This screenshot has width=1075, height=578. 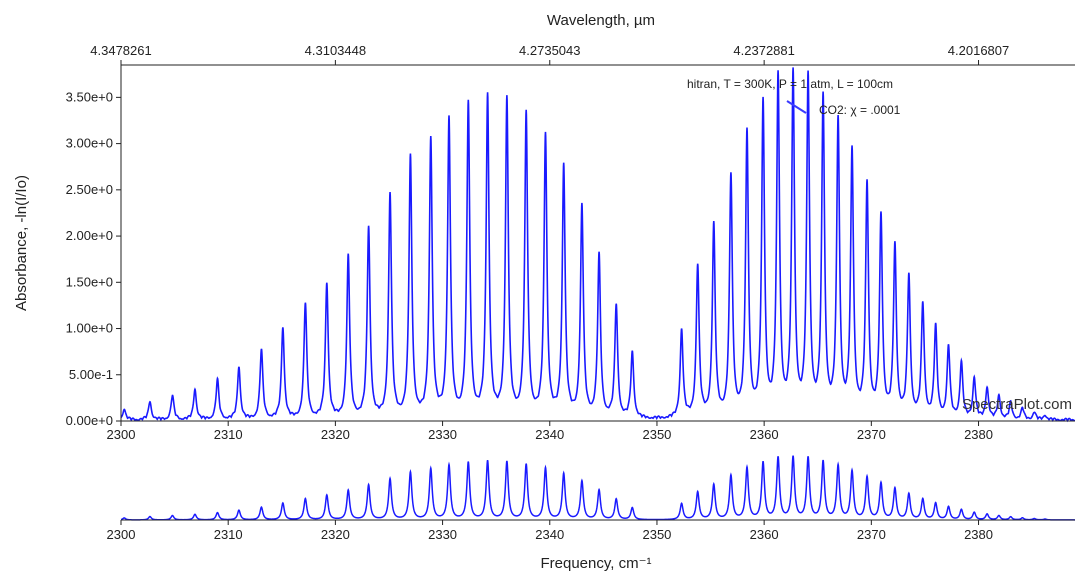 I want to click on top-axis-title: Wavelength, µm, so click(x=601, y=20).